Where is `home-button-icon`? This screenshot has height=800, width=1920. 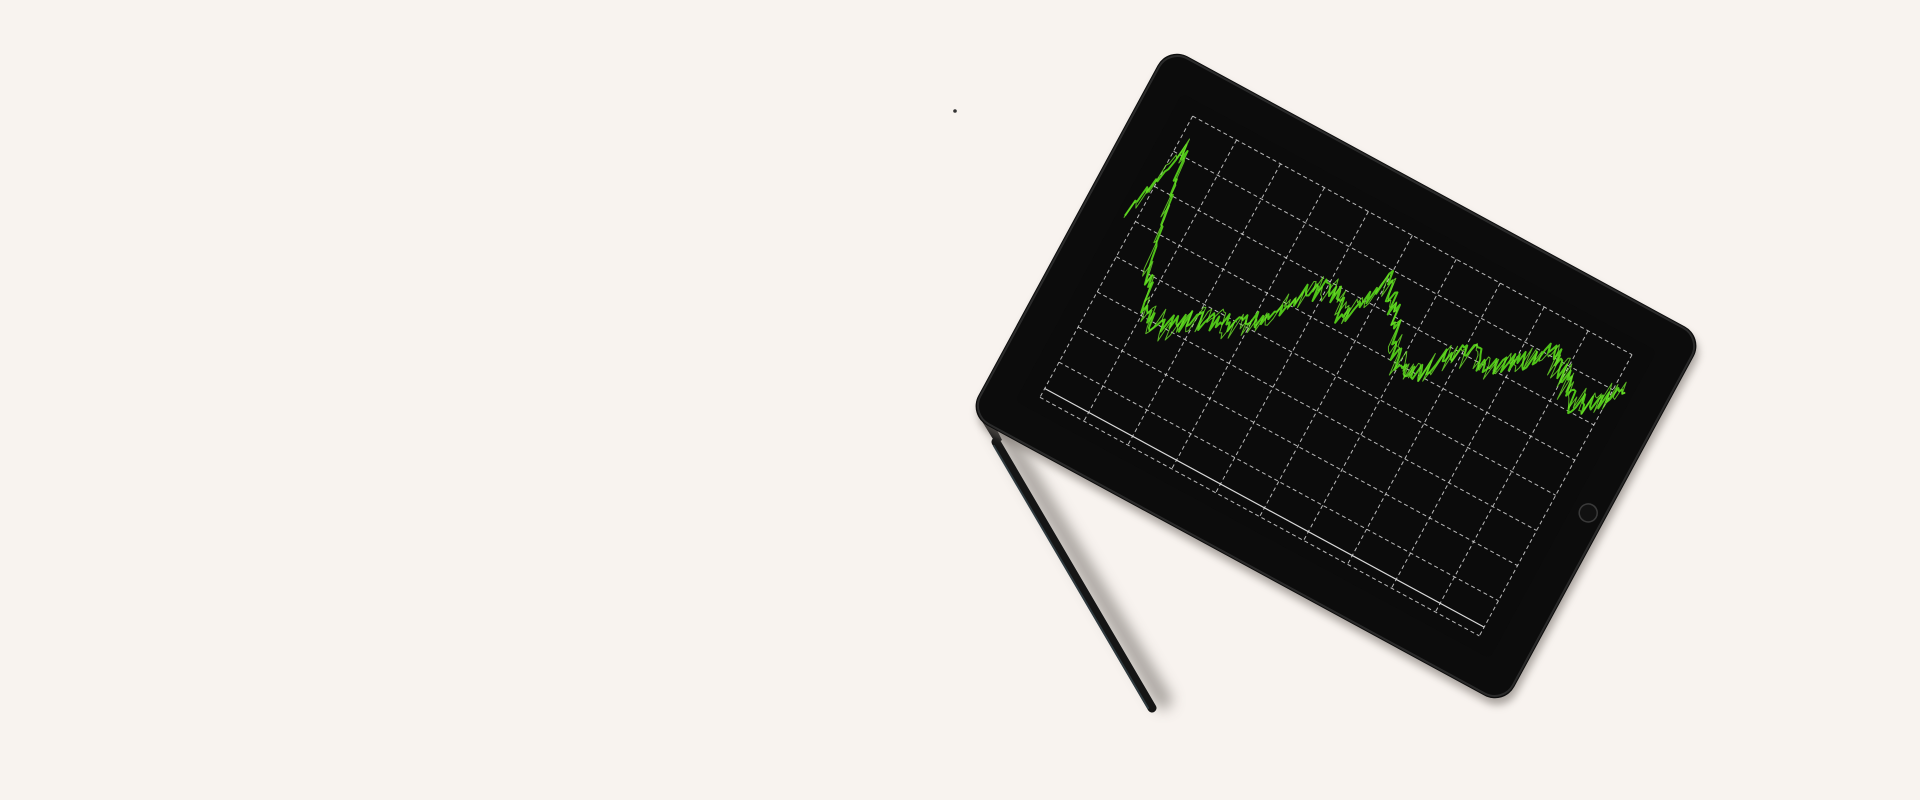 home-button-icon is located at coordinates (1588, 513).